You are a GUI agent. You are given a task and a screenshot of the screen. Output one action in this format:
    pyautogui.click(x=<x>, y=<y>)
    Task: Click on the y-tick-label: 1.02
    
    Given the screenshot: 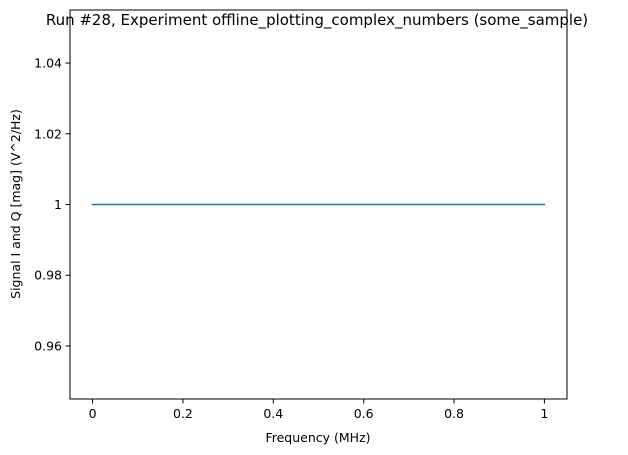 What is the action you would take?
    pyautogui.click(x=48, y=133)
    